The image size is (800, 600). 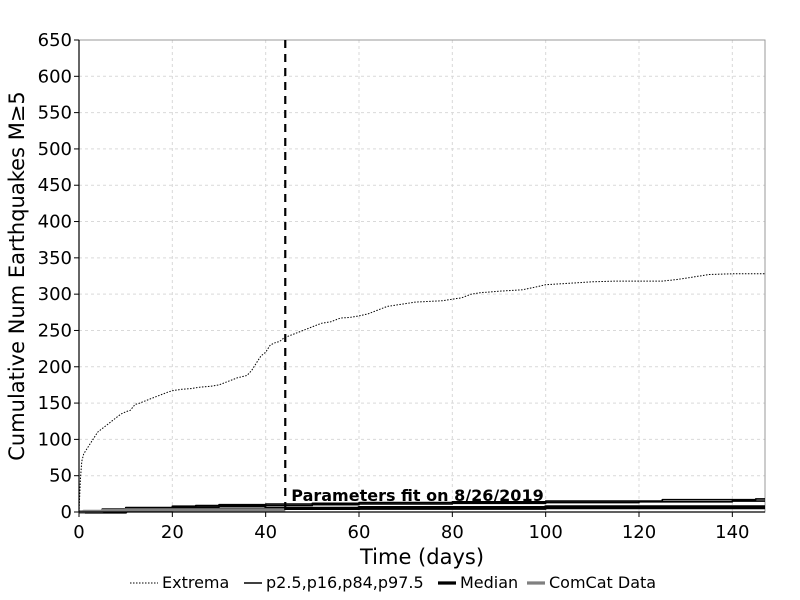 What do you see at coordinates (345, 582) in the screenshot?
I see `legend-label-p2-5-p16-p84-p97-5: p2.5,p16,p84,p97.5` at bounding box center [345, 582].